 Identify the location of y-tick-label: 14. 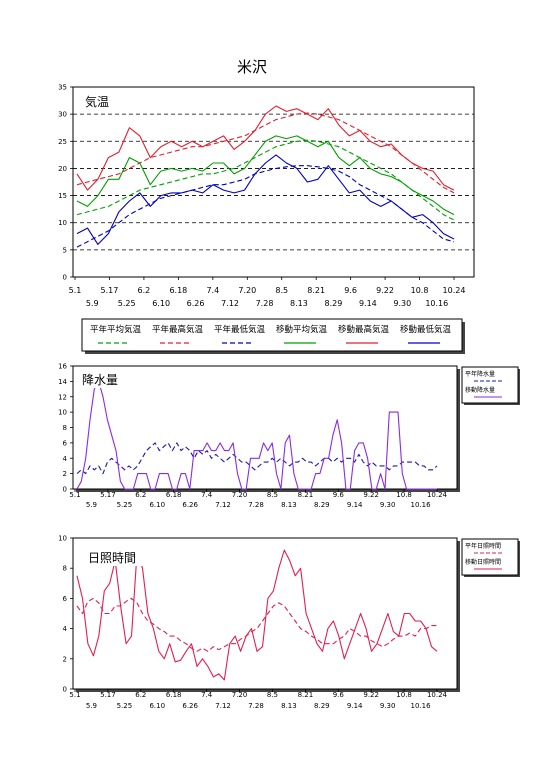
(62, 382).